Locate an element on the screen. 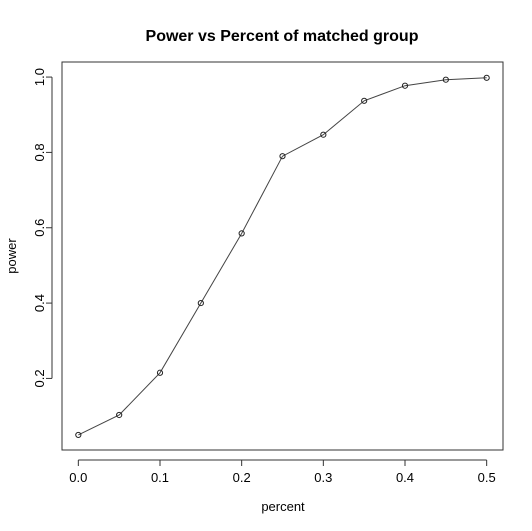 This screenshot has height=531, width=532. x-tick-label: 0.4 is located at coordinates (405, 477).